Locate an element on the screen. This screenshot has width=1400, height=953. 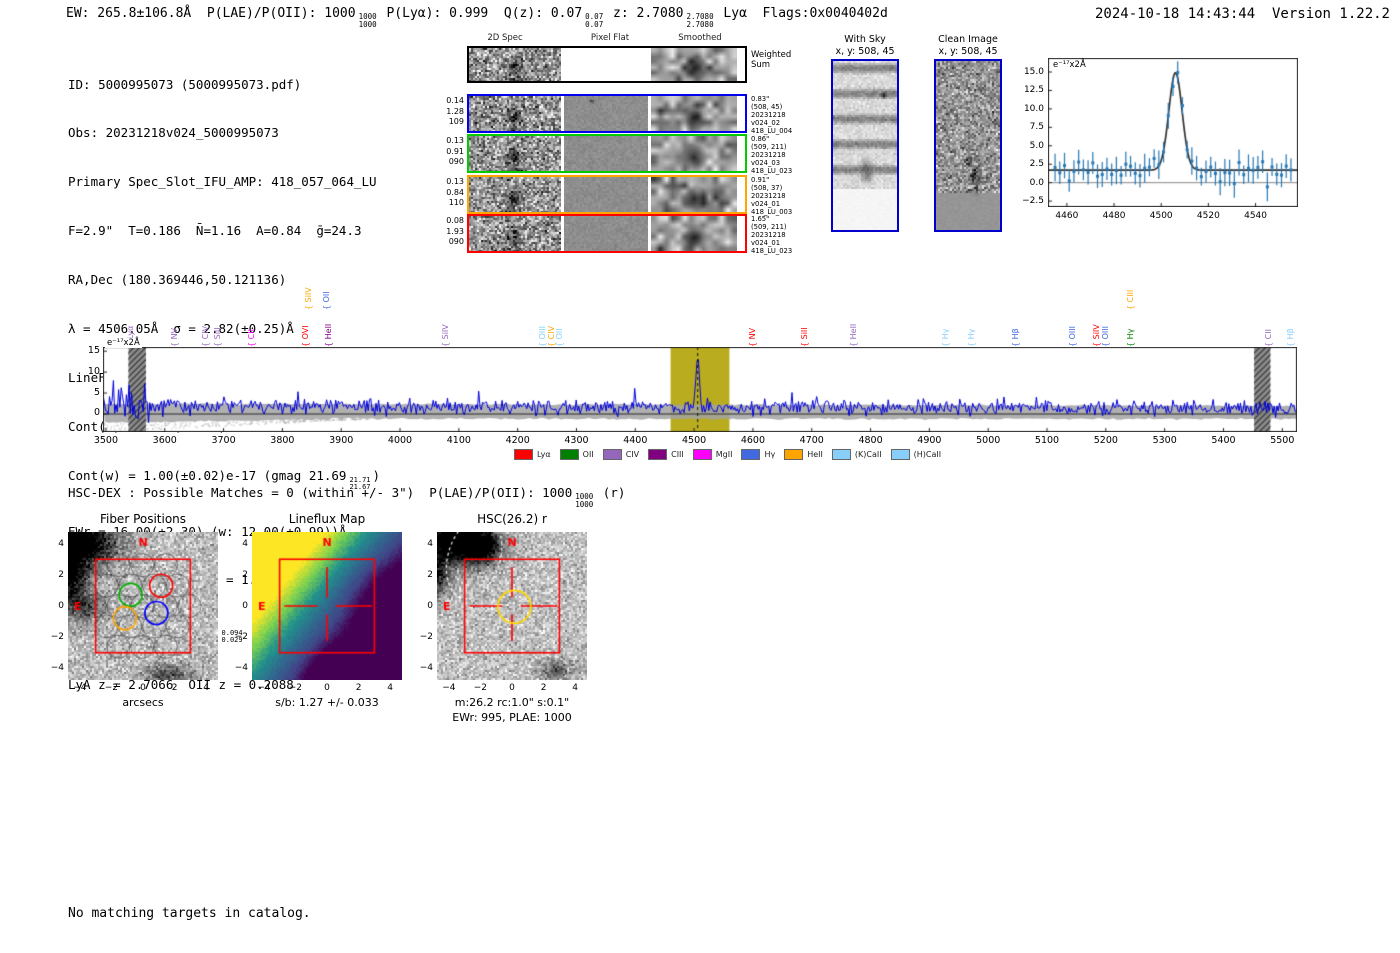
spectral-line-label: { NV is located at coordinates (752, 337).